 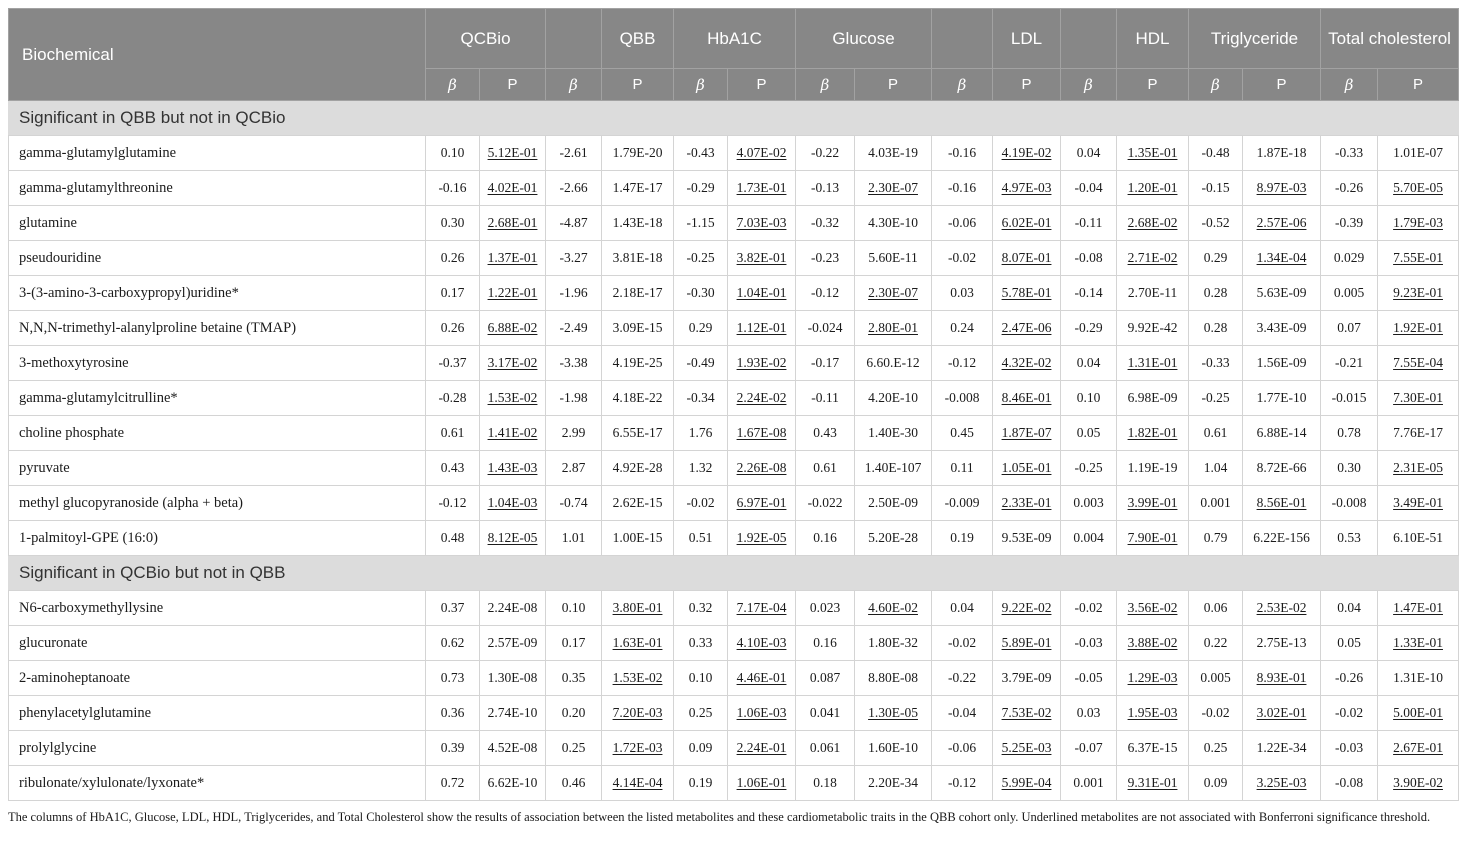 What do you see at coordinates (1088, 712) in the screenshot?
I see `cell-value: 0.03` at bounding box center [1088, 712].